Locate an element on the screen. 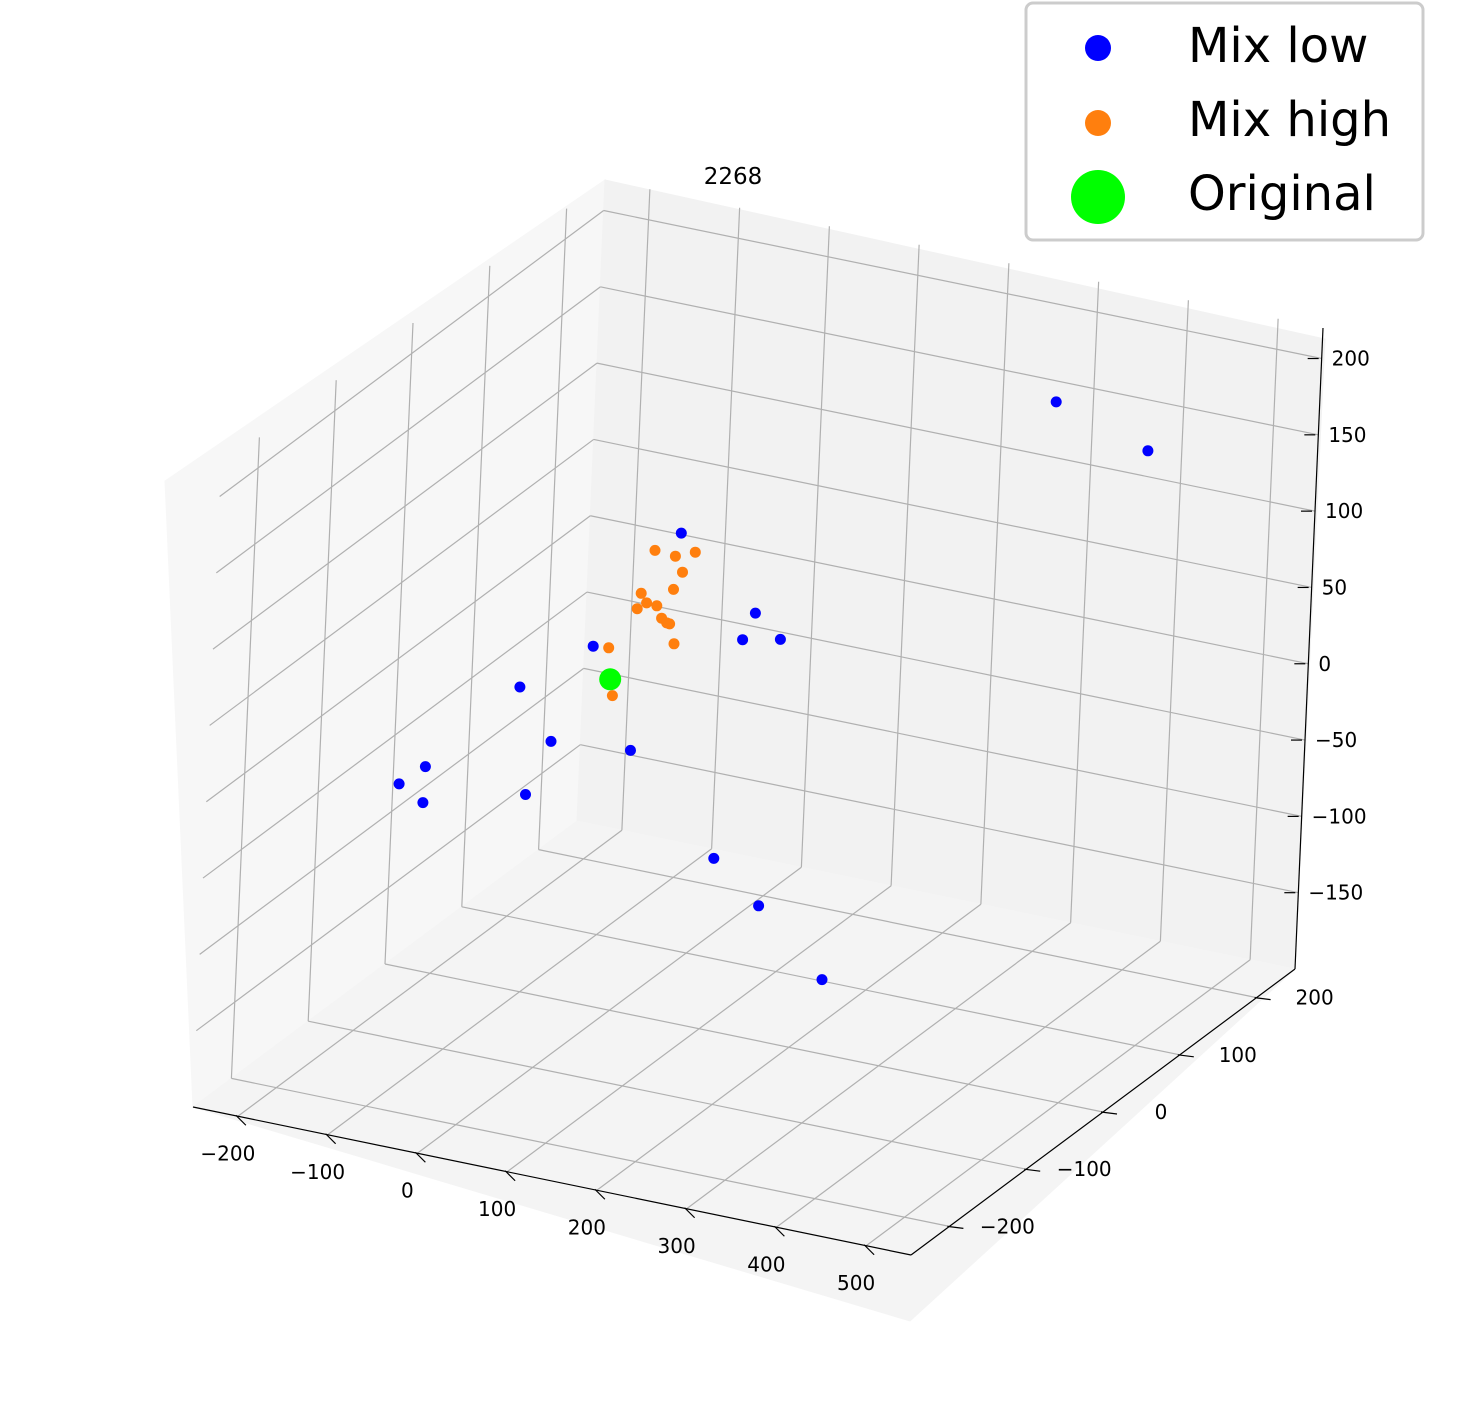  legend-marker-mix-high is located at coordinates (1098, 123).